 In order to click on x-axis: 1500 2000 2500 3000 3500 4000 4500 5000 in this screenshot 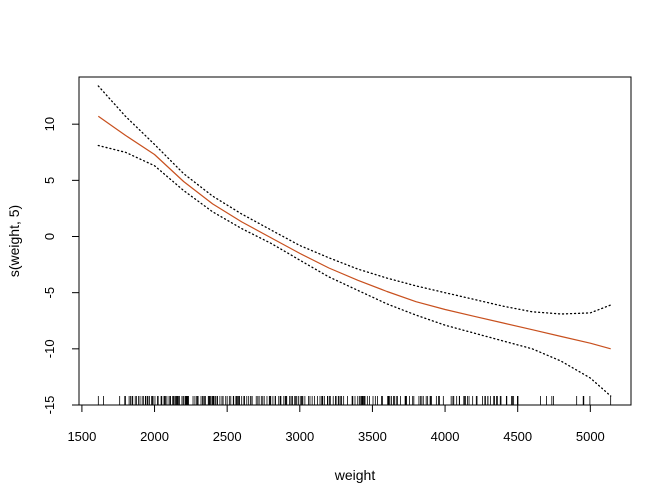, I will do `click(336, 424)`.